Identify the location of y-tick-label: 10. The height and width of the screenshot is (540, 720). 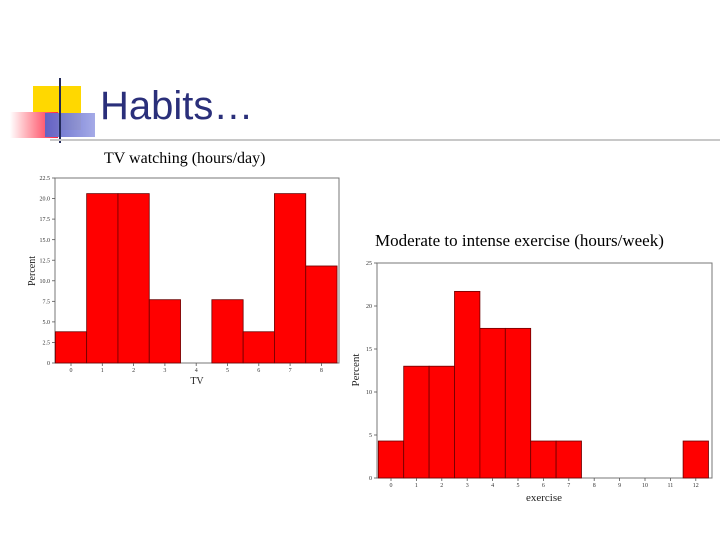
(369, 393).